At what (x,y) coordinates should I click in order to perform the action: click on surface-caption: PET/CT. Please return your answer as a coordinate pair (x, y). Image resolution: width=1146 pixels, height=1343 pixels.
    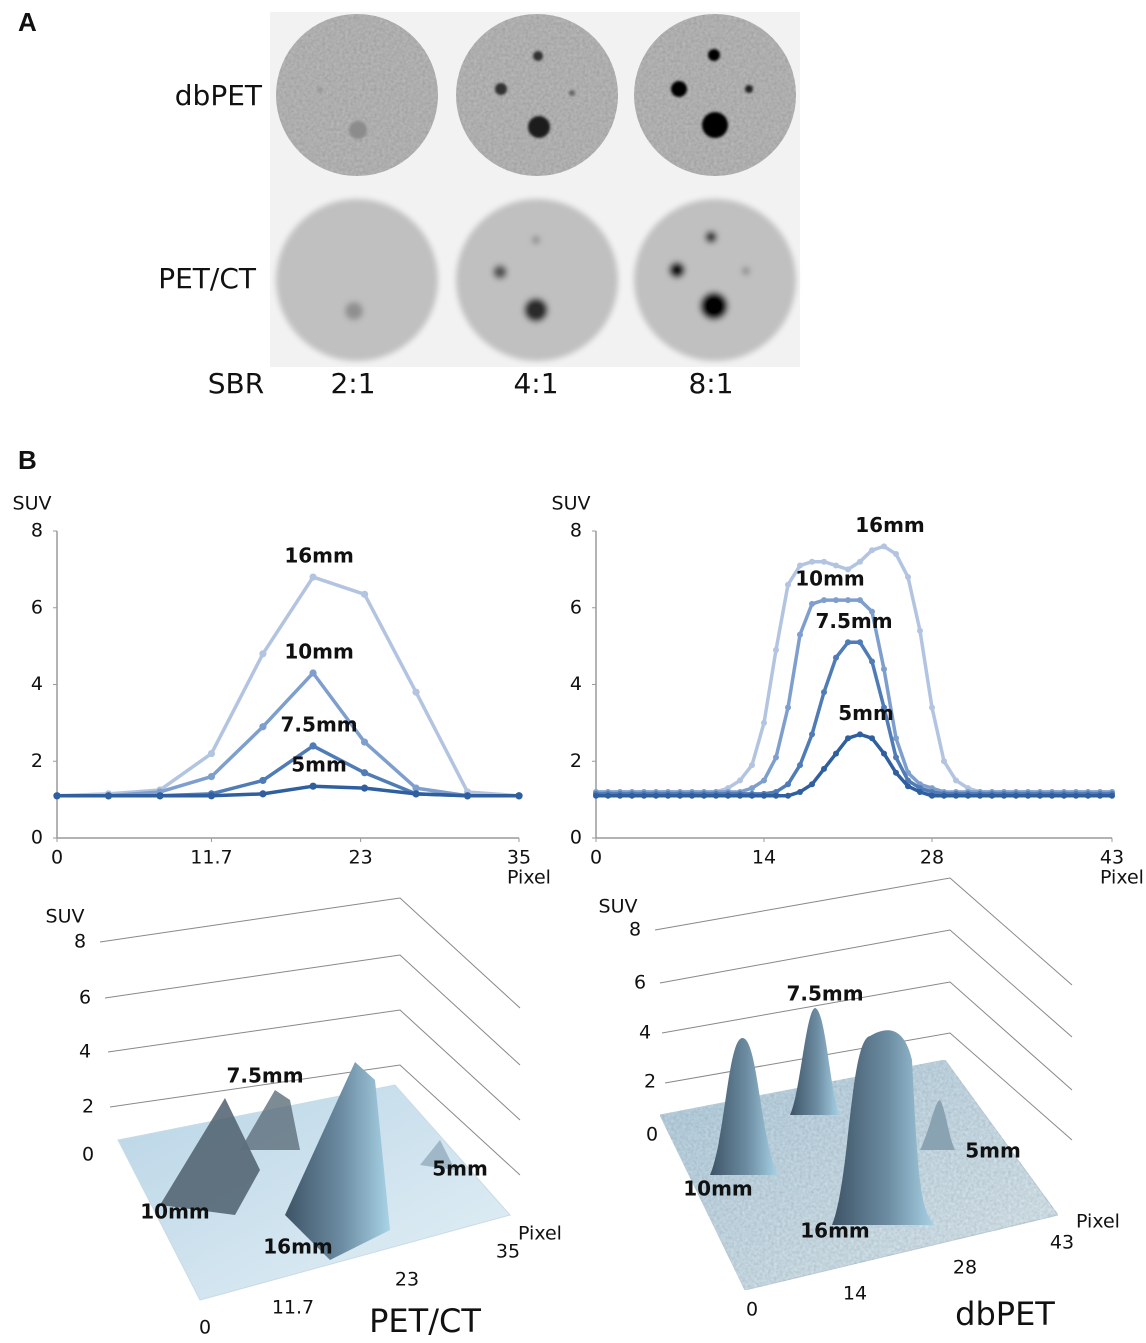
    Looking at the image, I should click on (425, 1321).